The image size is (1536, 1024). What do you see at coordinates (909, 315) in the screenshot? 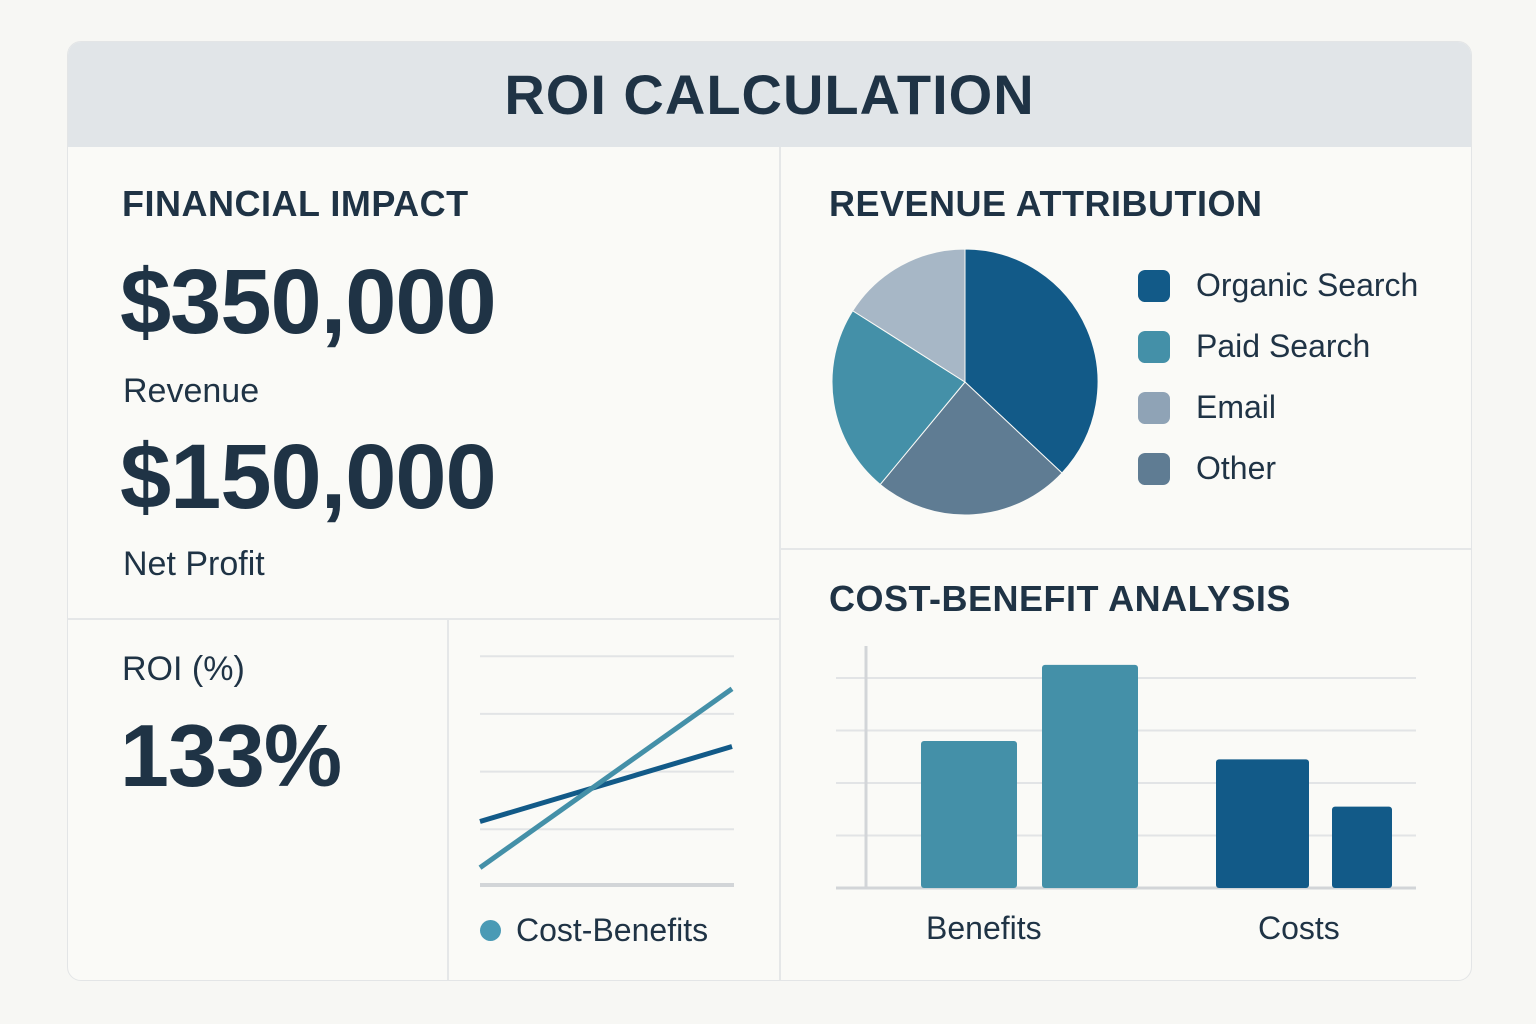
I see `pie-slice-email` at bounding box center [909, 315].